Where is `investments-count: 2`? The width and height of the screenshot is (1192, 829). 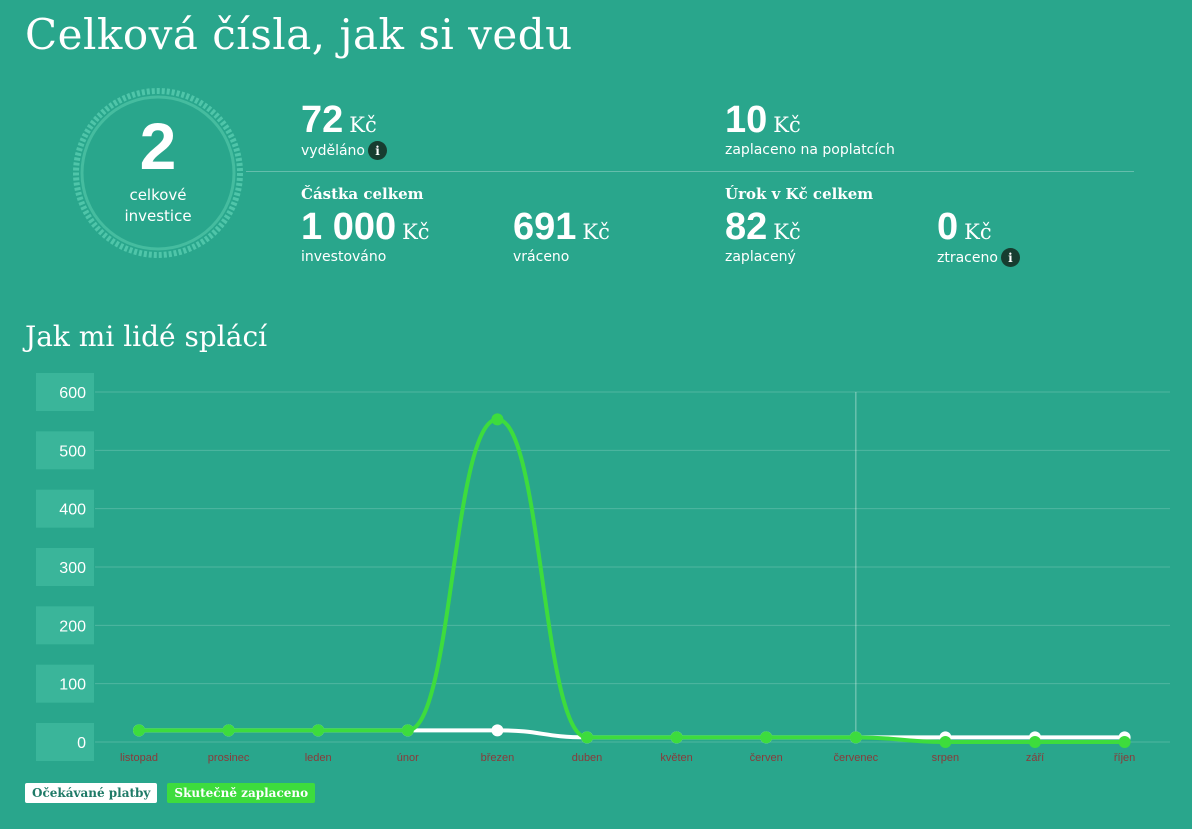
investments-count: 2 is located at coordinates (158, 146).